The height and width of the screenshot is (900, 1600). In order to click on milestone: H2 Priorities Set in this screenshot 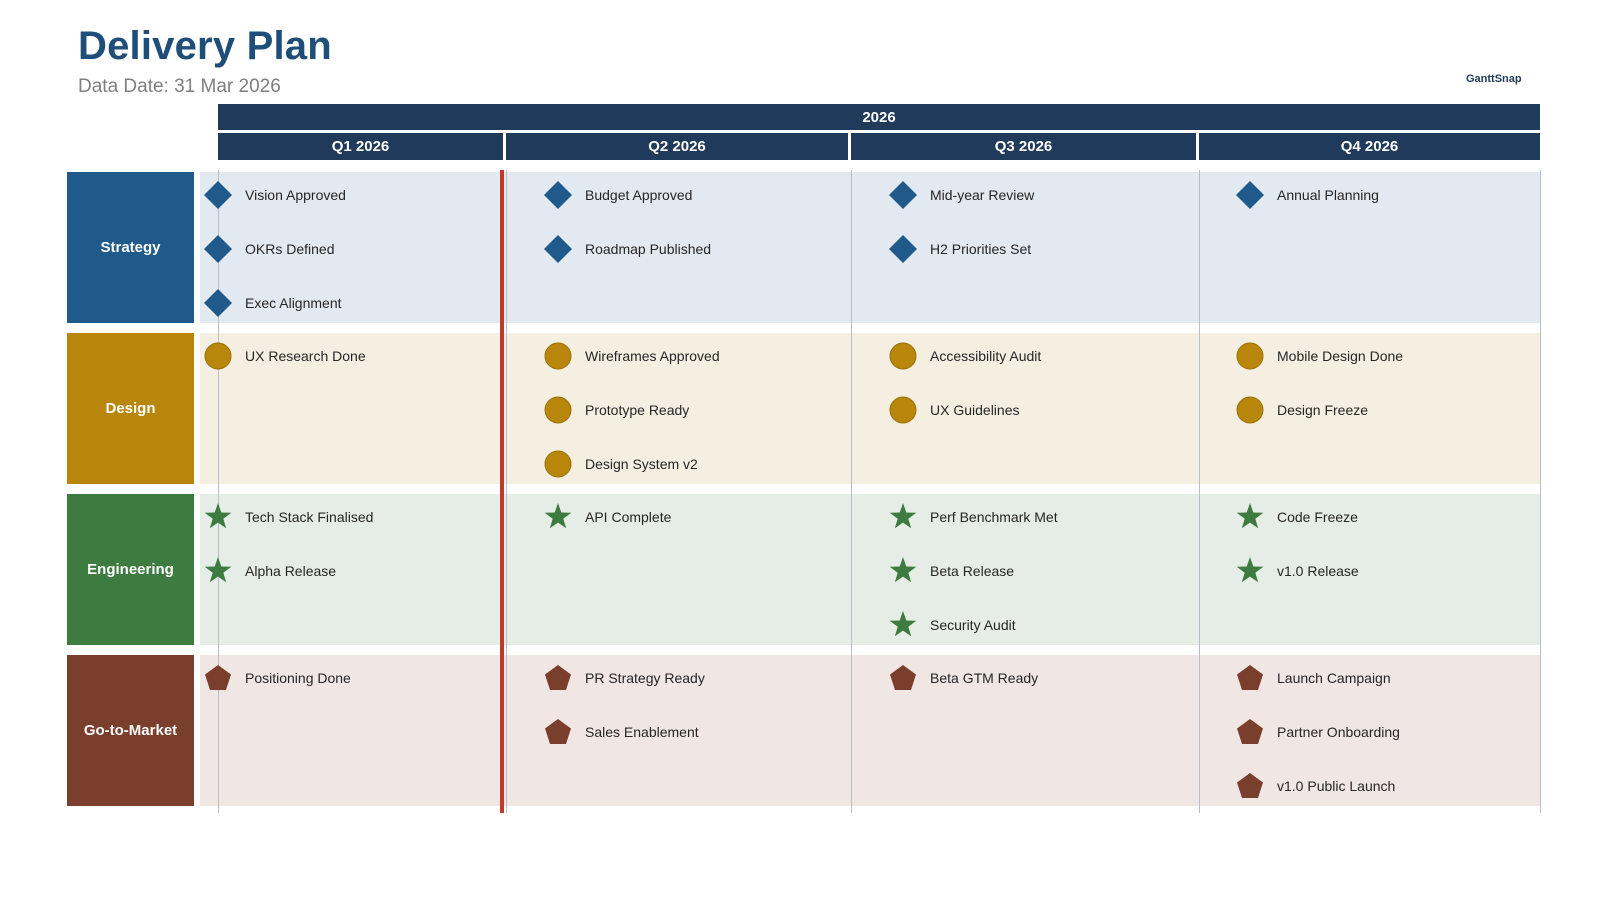, I will do `click(959, 249)`.